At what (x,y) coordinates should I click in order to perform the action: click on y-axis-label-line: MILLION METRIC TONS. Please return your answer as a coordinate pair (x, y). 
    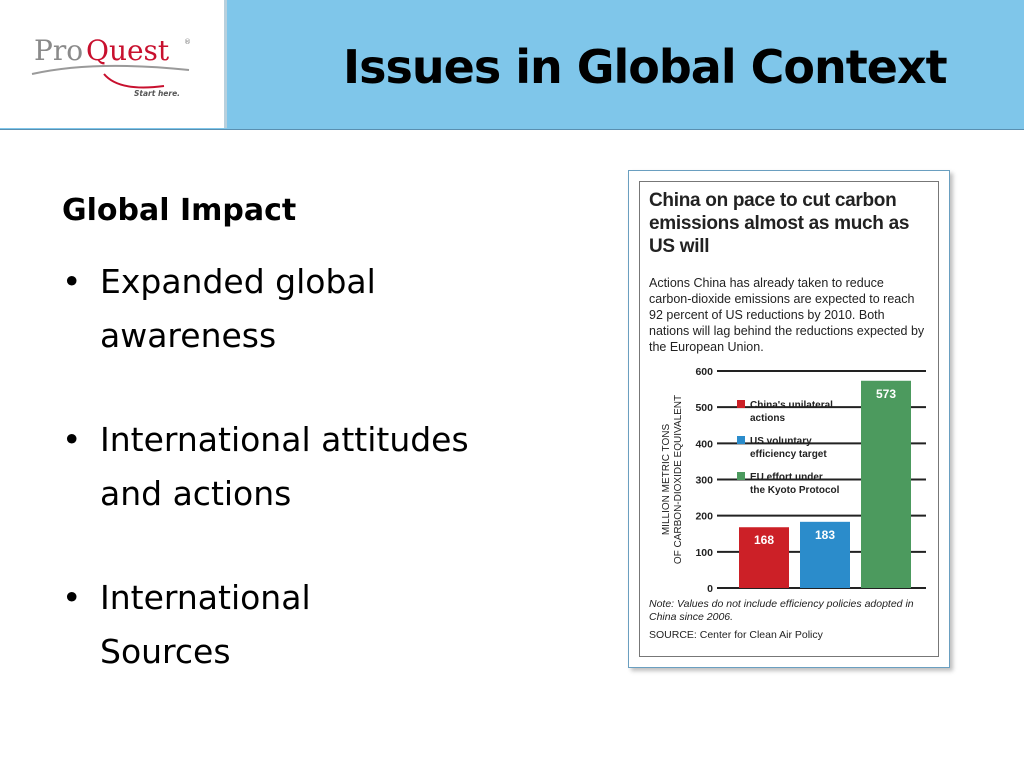
    Looking at the image, I should click on (666, 480).